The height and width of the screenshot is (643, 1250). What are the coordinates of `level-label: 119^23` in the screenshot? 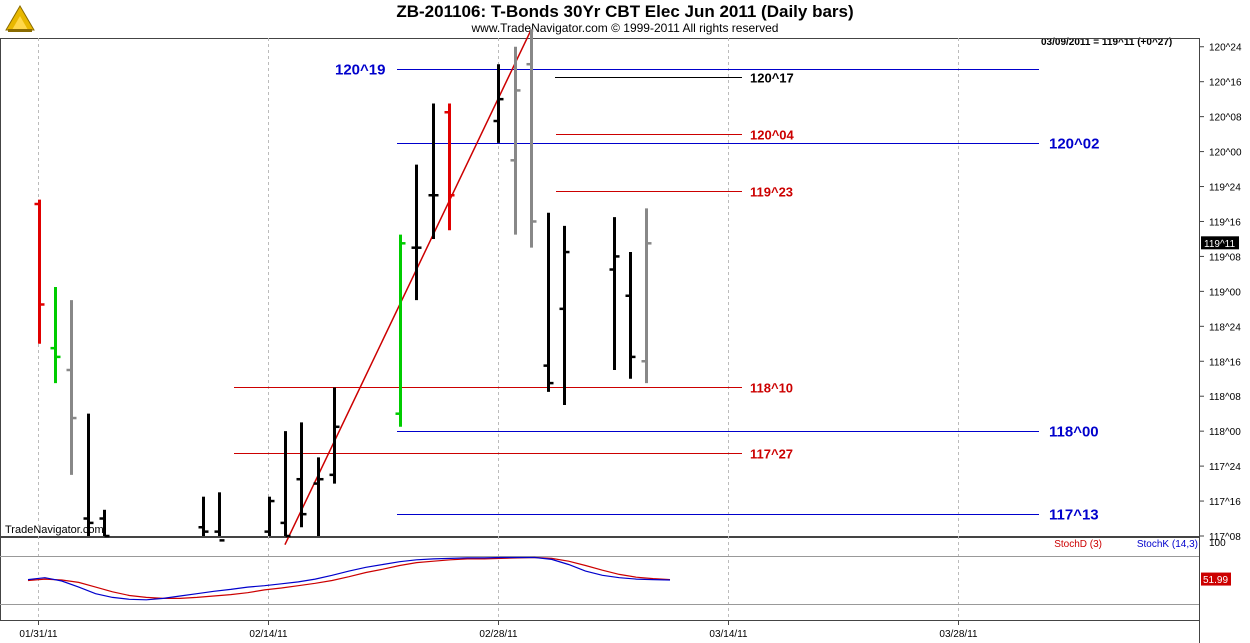 It's located at (771, 192).